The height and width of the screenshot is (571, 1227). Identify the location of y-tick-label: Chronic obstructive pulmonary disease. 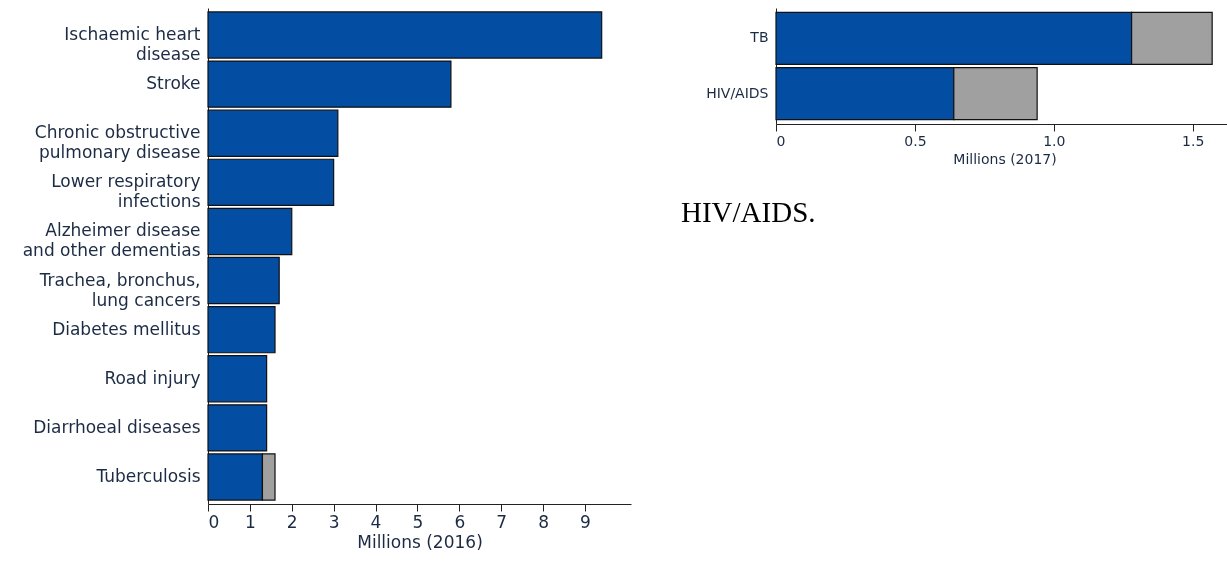
(117, 142).